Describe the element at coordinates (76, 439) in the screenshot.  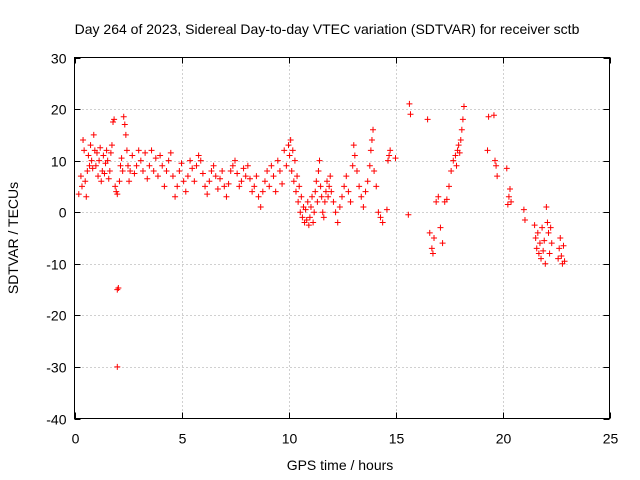
I see `x-tick-label: 0` at that location.